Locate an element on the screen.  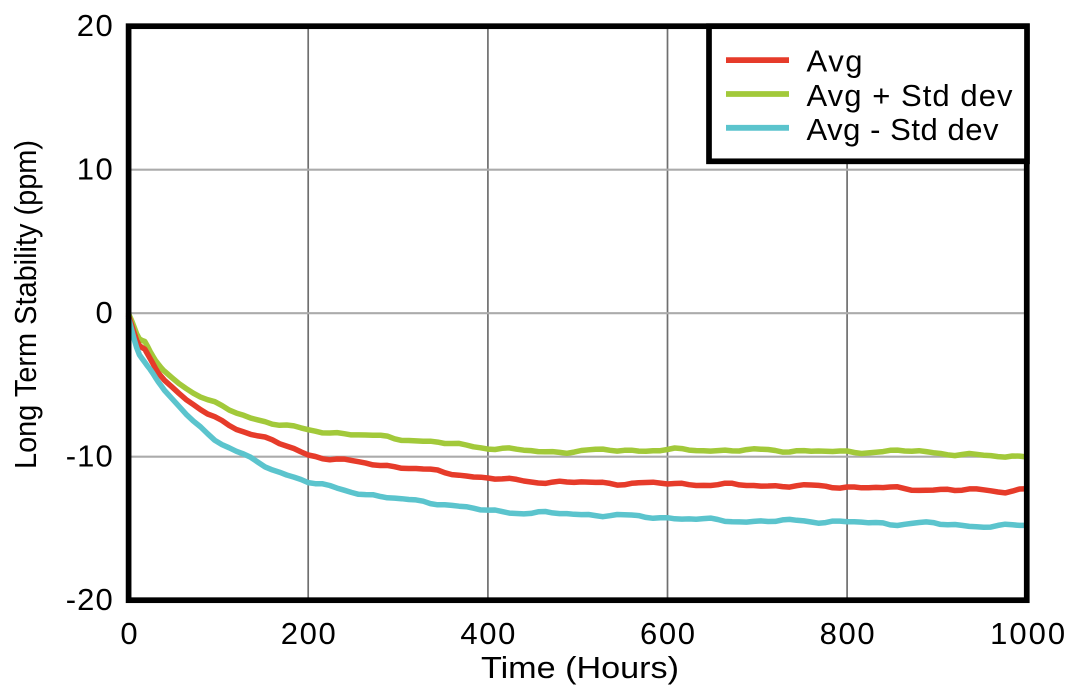
svg-text: 20 is located at coordinates (95, 25).